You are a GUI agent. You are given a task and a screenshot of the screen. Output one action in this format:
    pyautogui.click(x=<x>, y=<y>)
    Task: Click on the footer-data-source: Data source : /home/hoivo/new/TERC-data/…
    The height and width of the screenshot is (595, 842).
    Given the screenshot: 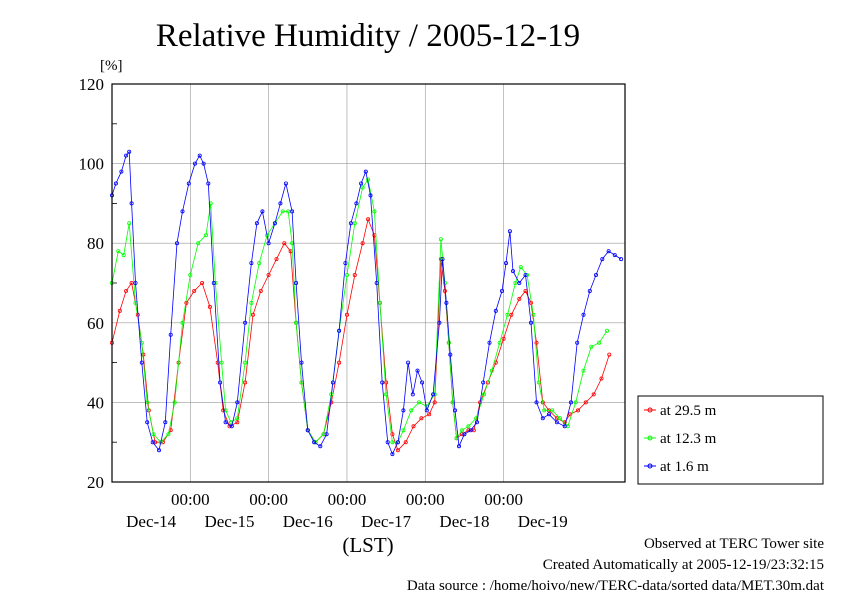 What is the action you would take?
    pyautogui.click(x=615, y=586)
    